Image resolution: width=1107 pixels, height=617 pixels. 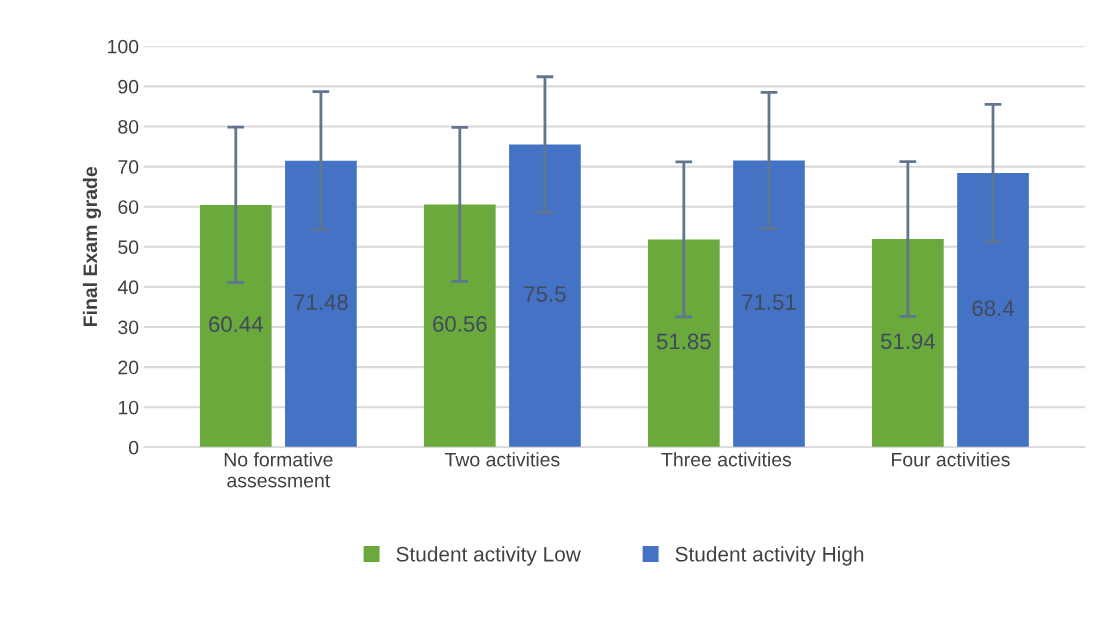 I want to click on y-tick-label: 70, so click(x=128, y=167).